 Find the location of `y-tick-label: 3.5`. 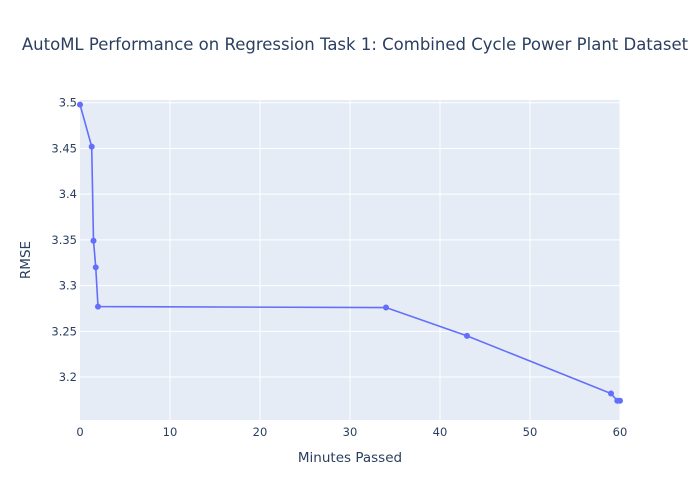

y-tick-label: 3.5 is located at coordinates (68, 103).